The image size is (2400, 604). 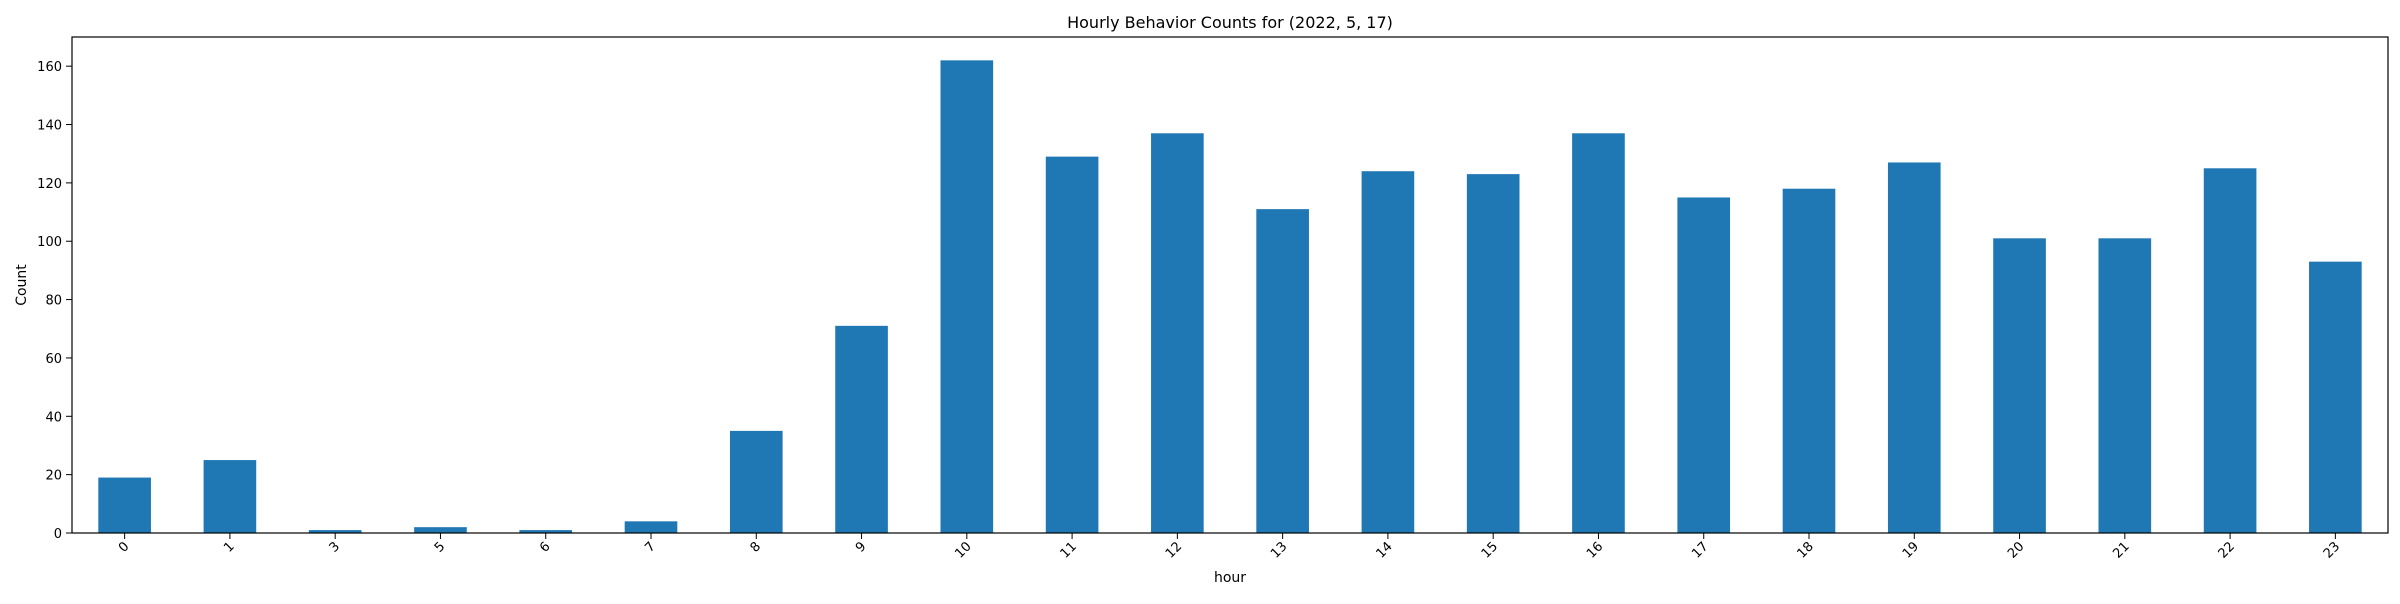 What do you see at coordinates (1069, 550) in the screenshot?
I see `x-tick-label: 11` at bounding box center [1069, 550].